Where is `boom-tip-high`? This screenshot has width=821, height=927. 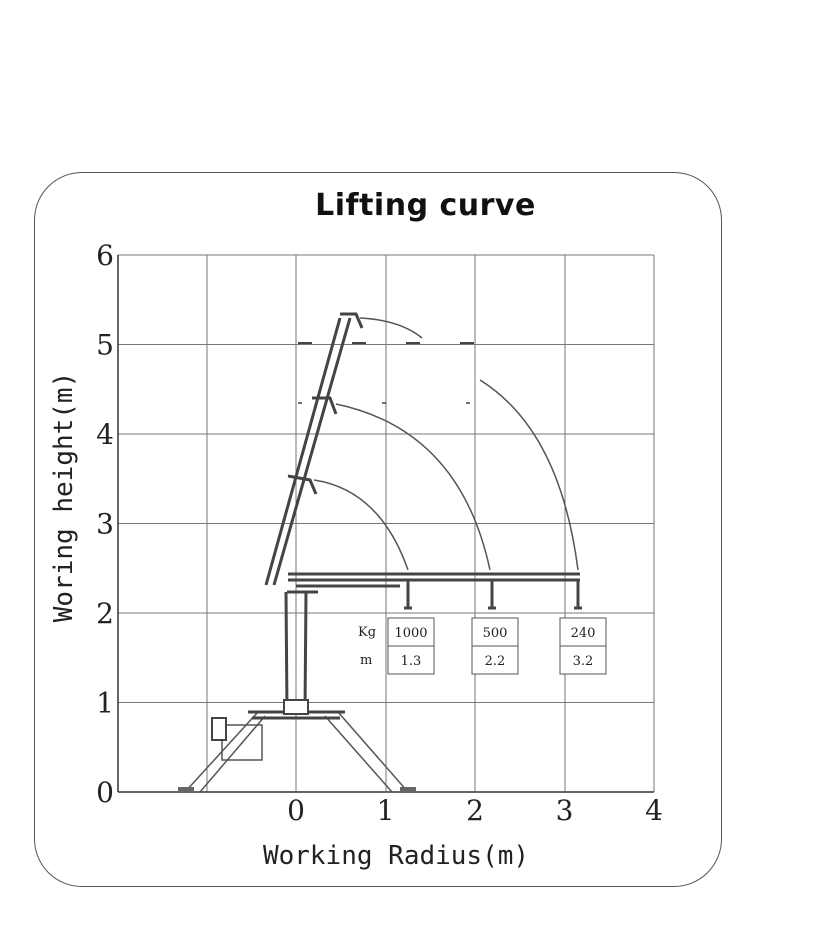
boom-tip-high is located at coordinates (352, 320).